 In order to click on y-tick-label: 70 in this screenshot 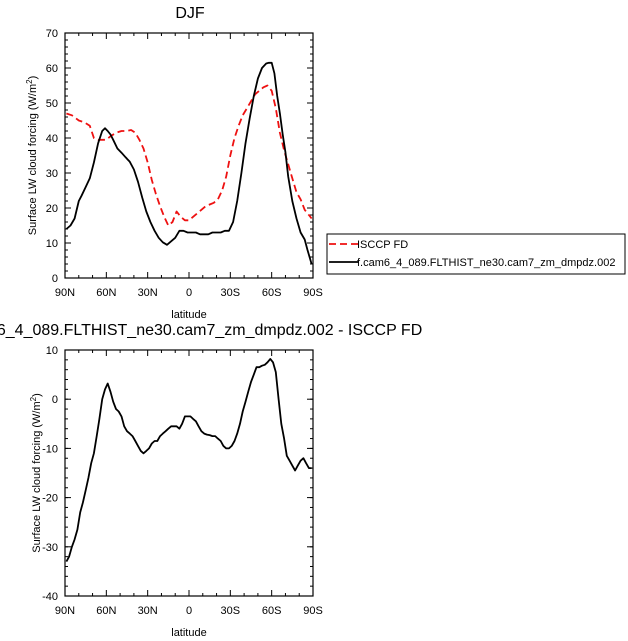, I will do `click(52, 34)`.